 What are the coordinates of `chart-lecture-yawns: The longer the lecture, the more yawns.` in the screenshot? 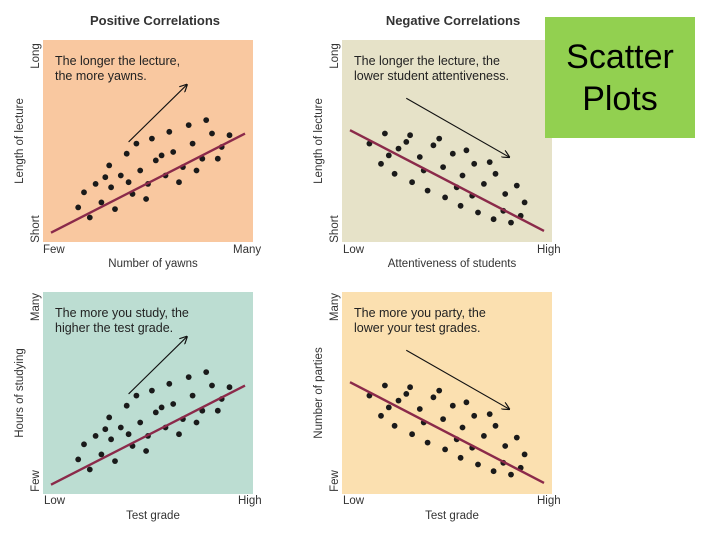 It's located at (148, 141).